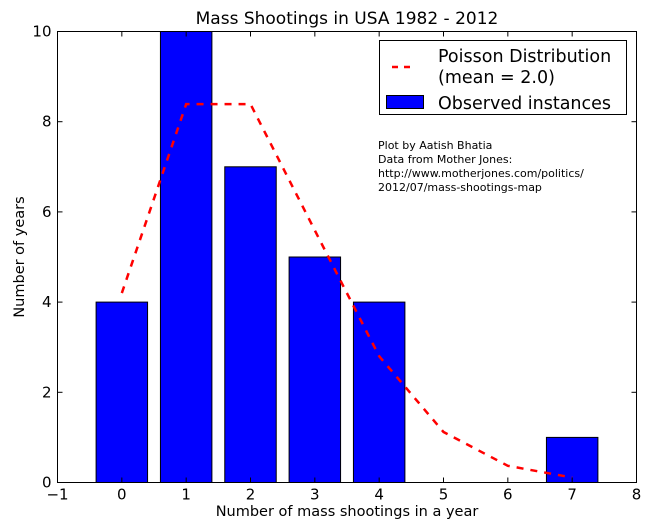 Image resolution: width=650 pixels, height=528 pixels. I want to click on x-tick-label: 8, so click(637, 495).